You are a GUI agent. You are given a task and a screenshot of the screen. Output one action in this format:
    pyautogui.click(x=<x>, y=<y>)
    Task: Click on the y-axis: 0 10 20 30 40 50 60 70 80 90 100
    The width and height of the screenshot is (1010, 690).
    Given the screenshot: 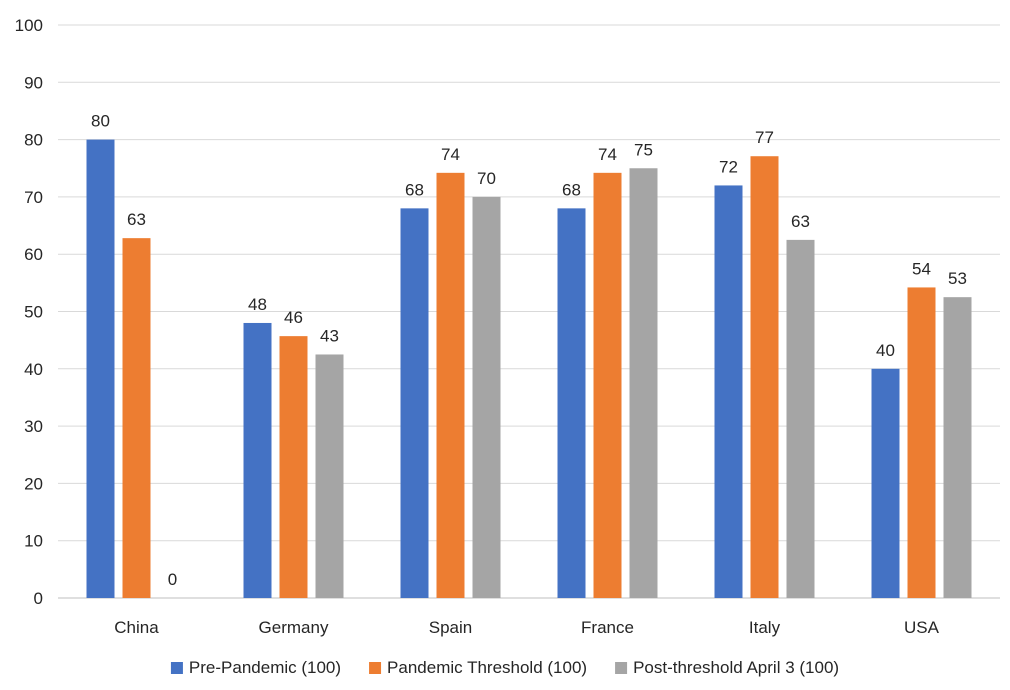 What is the action you would take?
    pyautogui.click(x=29, y=312)
    